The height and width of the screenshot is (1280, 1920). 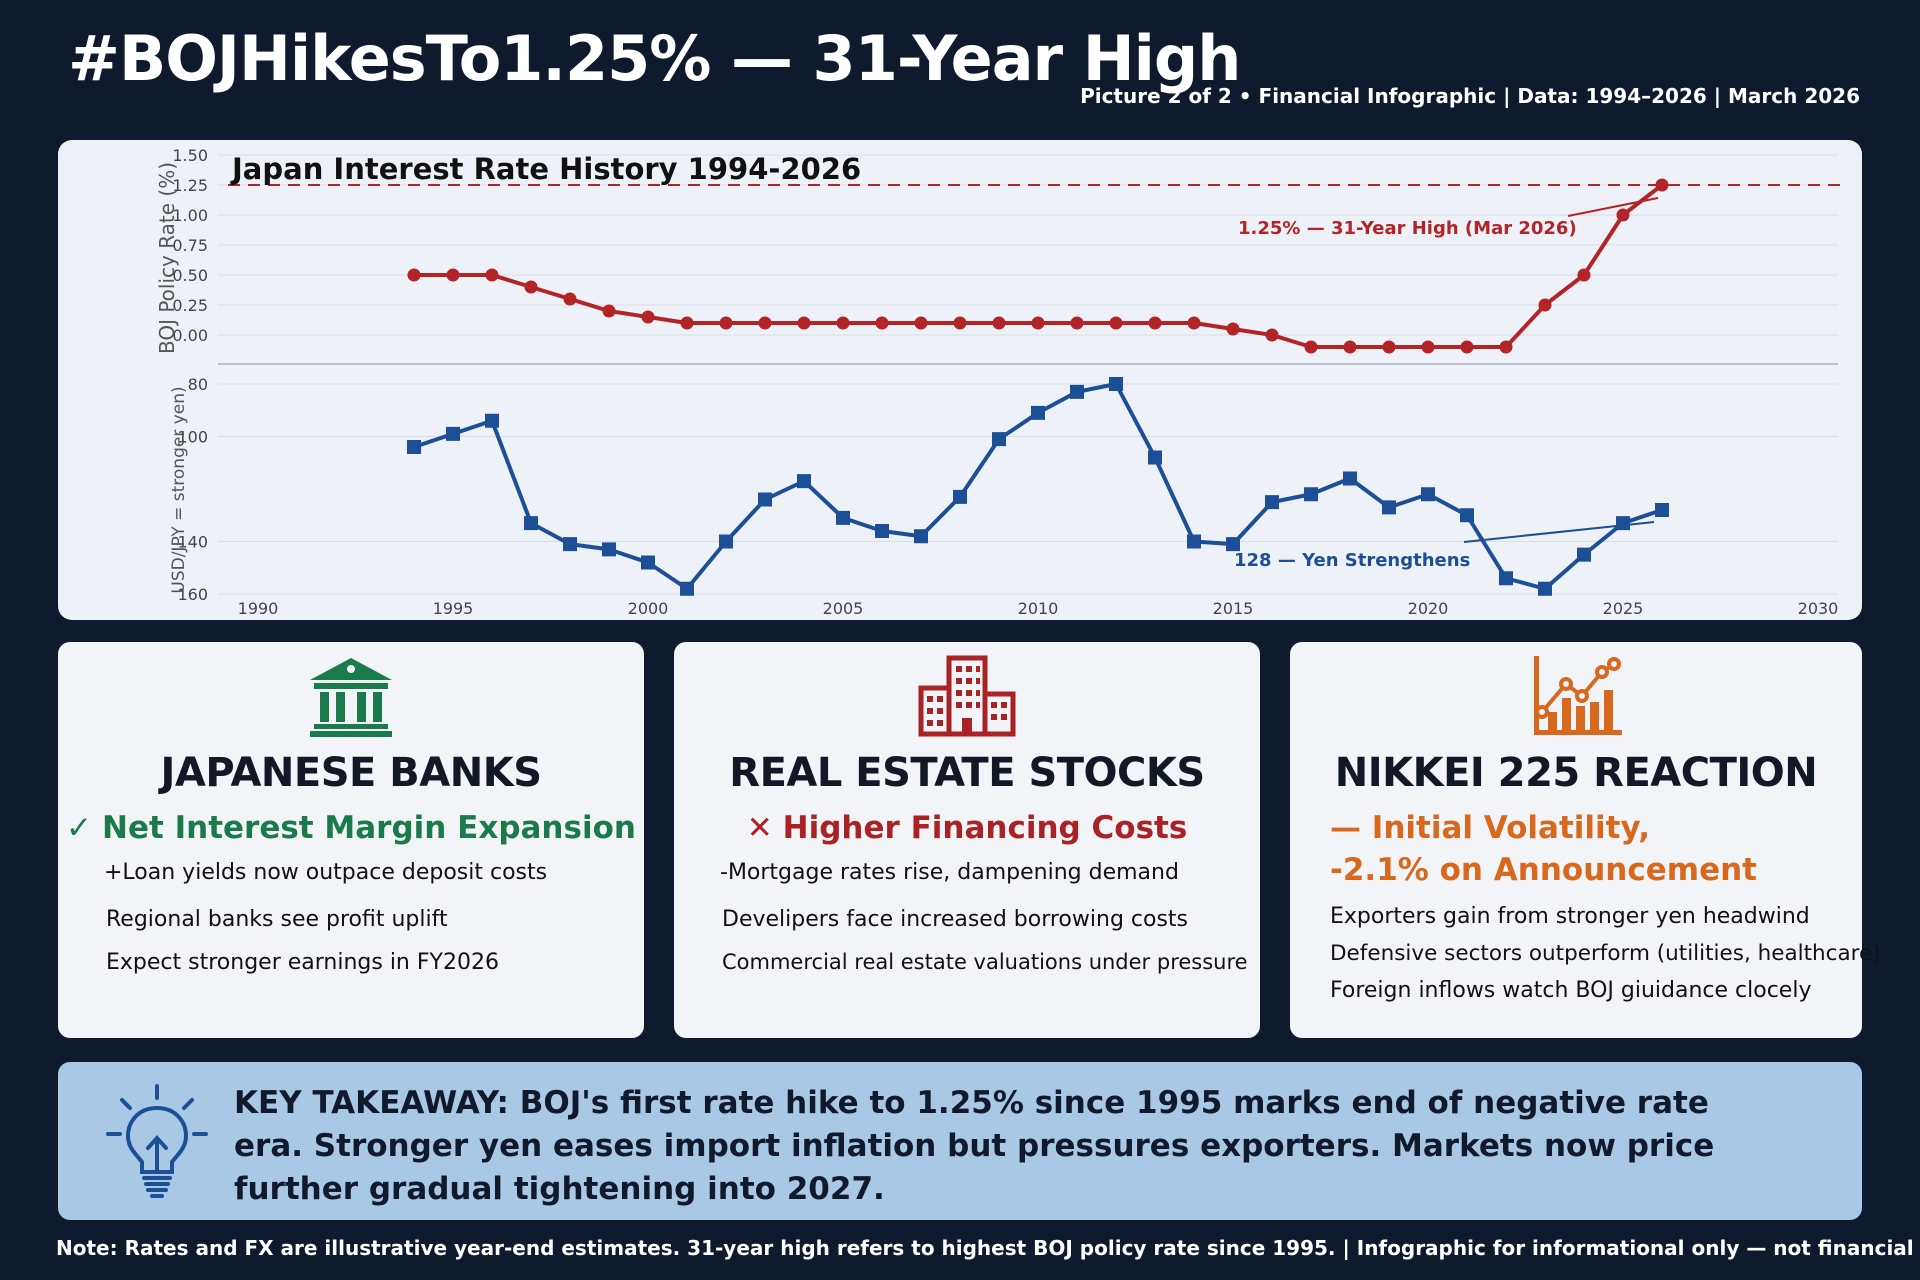 I want to click on card-title: NIKKEI 225 REACTION, so click(x=1576, y=773).